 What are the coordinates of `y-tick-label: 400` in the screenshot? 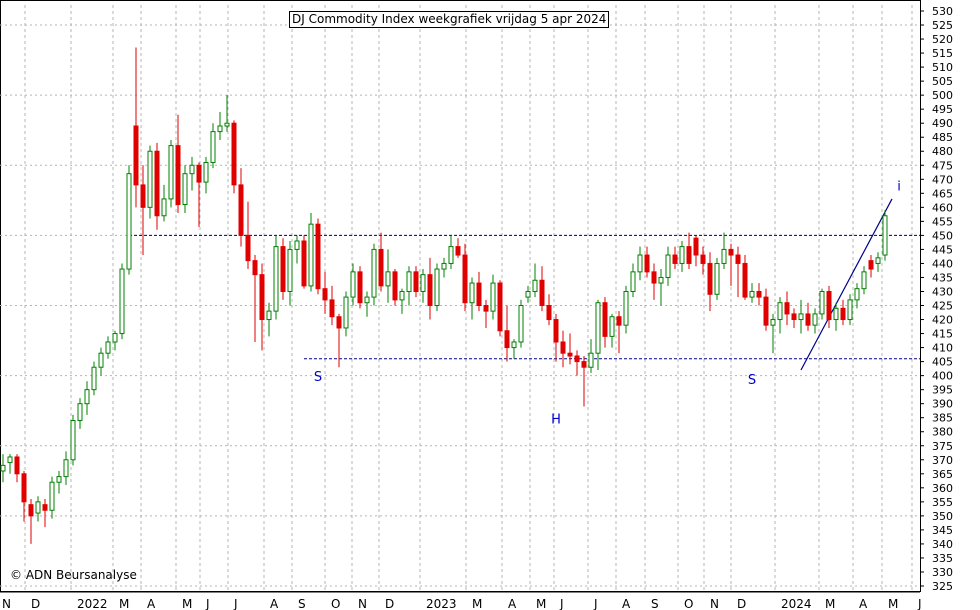 It's located at (942, 376).